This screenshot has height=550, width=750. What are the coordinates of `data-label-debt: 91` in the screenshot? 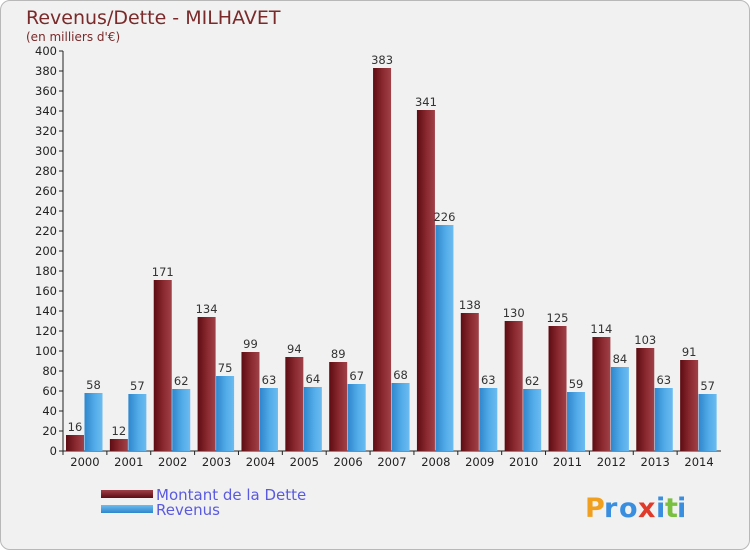 It's located at (689, 352).